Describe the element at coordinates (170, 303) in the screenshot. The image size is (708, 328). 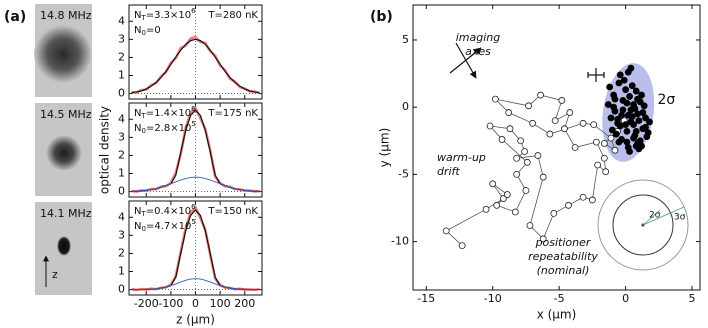
I see `x-tick-label: -100` at that location.